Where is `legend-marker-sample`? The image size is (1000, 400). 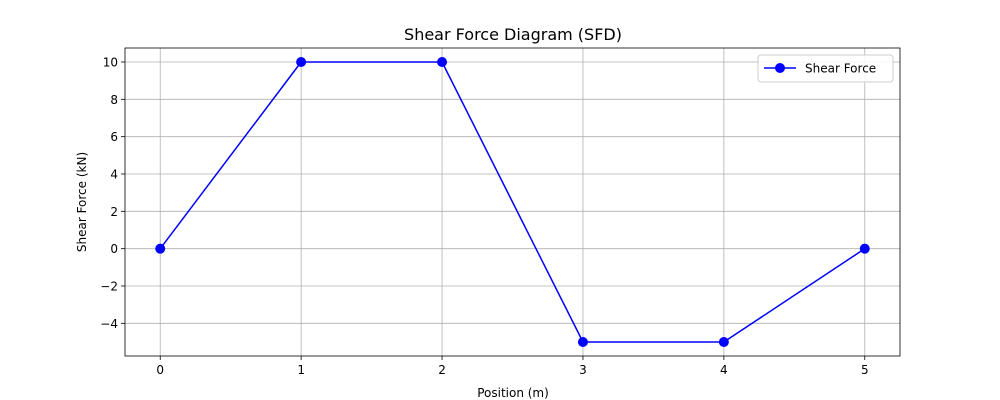 legend-marker-sample is located at coordinates (780, 68).